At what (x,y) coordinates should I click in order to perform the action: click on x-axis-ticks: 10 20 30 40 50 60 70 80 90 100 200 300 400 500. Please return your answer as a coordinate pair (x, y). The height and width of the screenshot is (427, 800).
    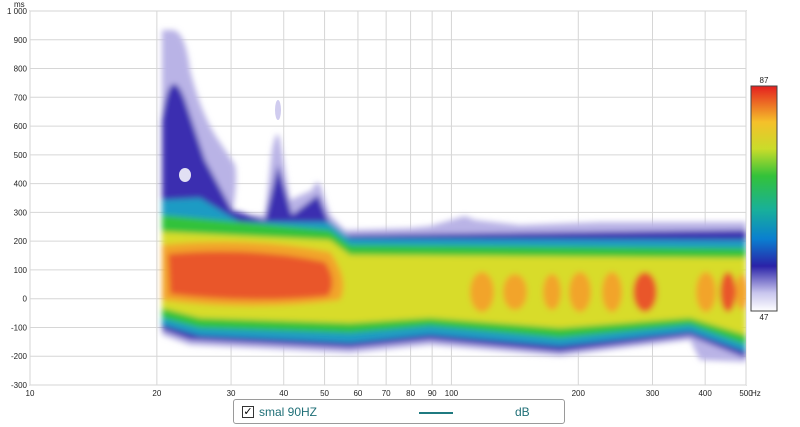
    Looking at the image, I should click on (390, 393).